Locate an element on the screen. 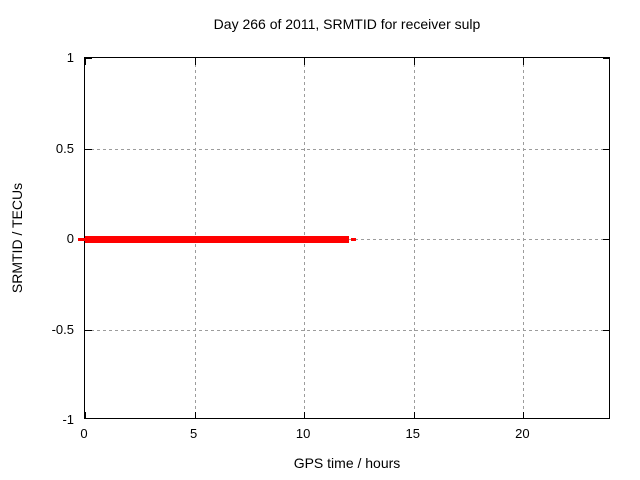 This screenshot has height=480, width=640. y-tick-label: -0.5 is located at coordinates (62, 329).